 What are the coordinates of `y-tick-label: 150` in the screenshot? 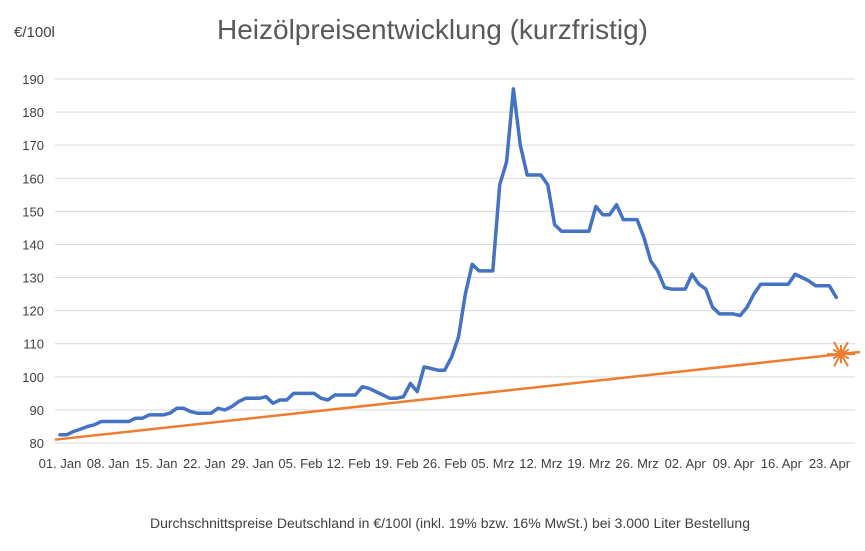 It's located at (33, 211).